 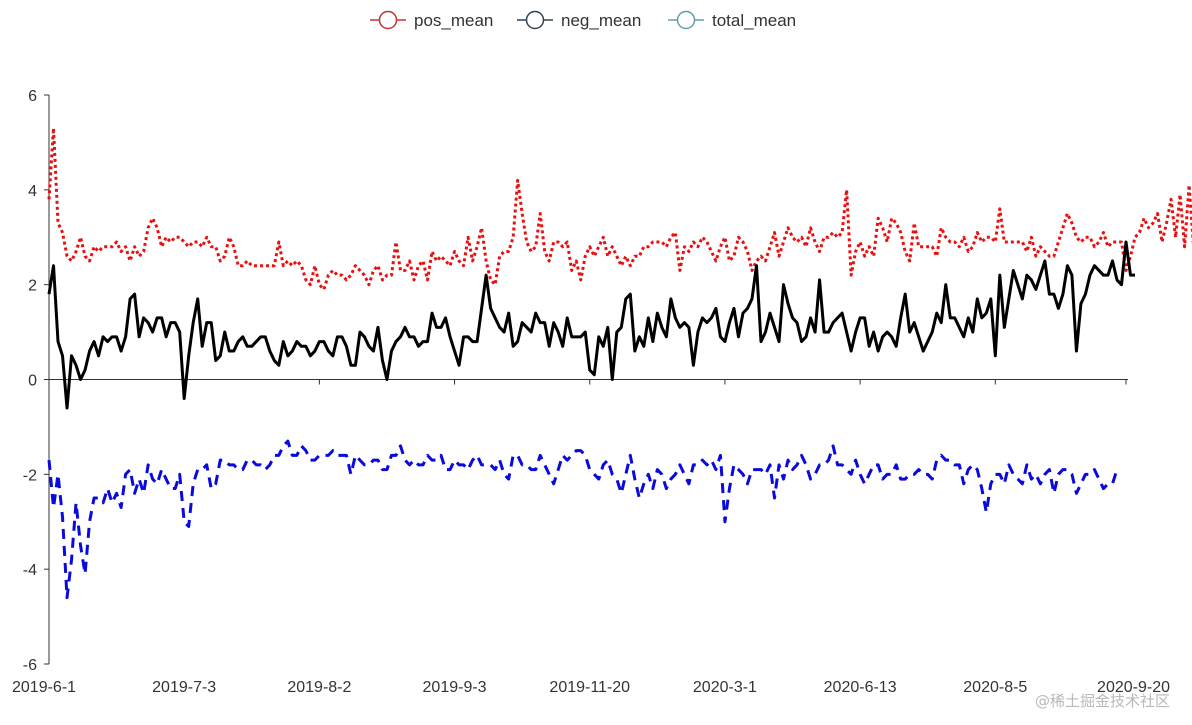 What do you see at coordinates (1102, 701) in the screenshot?
I see `watermark: @稀土掘金技术社区` at bounding box center [1102, 701].